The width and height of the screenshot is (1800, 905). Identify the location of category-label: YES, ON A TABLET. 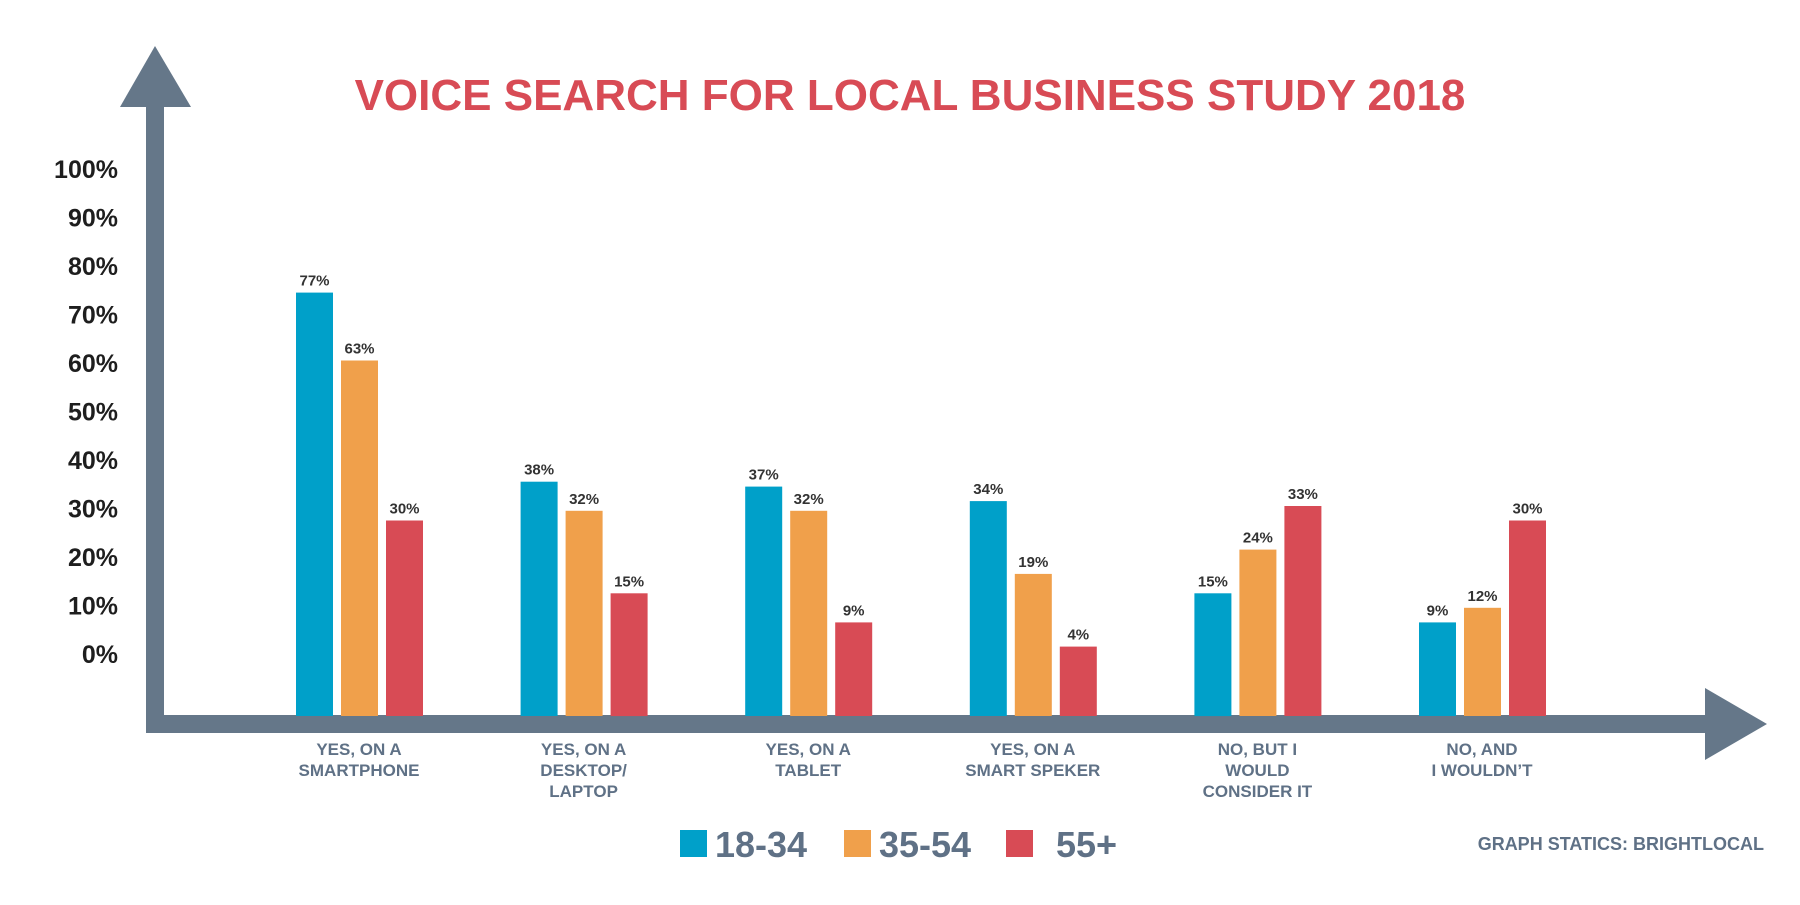
(808, 760).